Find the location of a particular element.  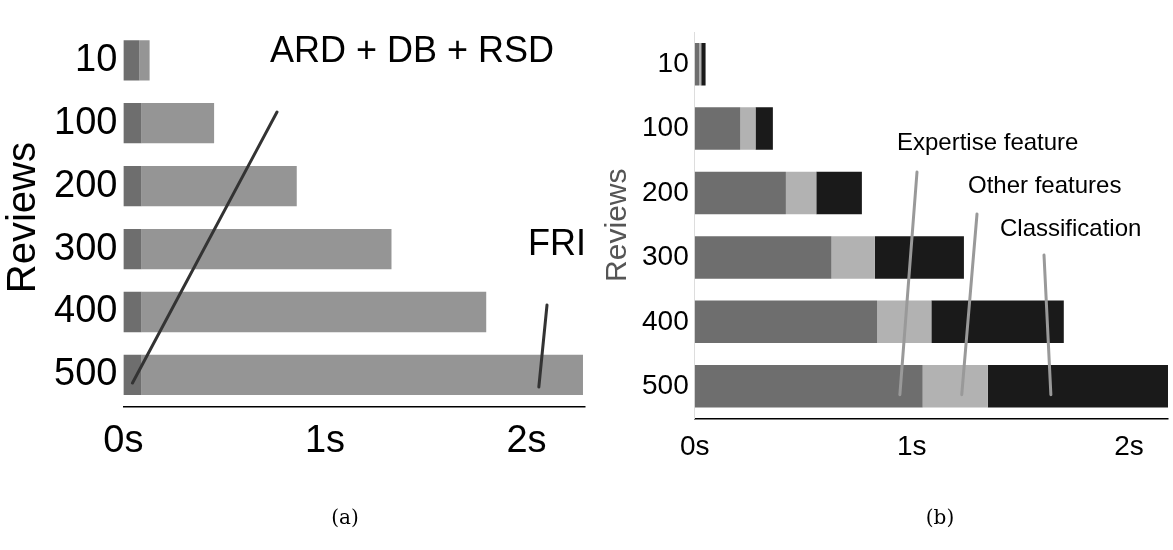

series-label: FRI is located at coordinates (557, 242).